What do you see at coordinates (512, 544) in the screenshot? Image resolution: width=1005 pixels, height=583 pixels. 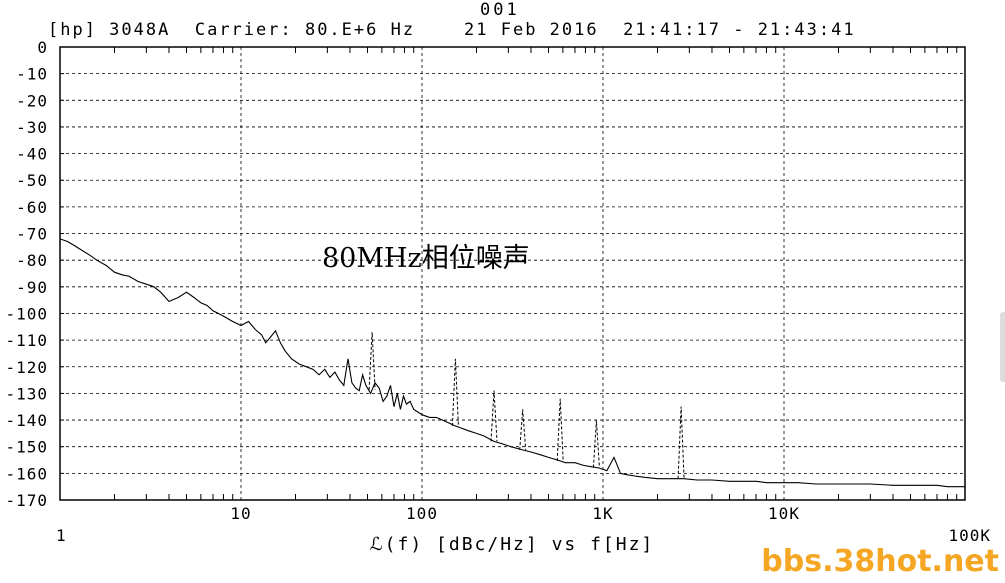 I see `x-axis-label: ℒ(f) [dBc/Hz] vs f[Hz]` at bounding box center [512, 544].